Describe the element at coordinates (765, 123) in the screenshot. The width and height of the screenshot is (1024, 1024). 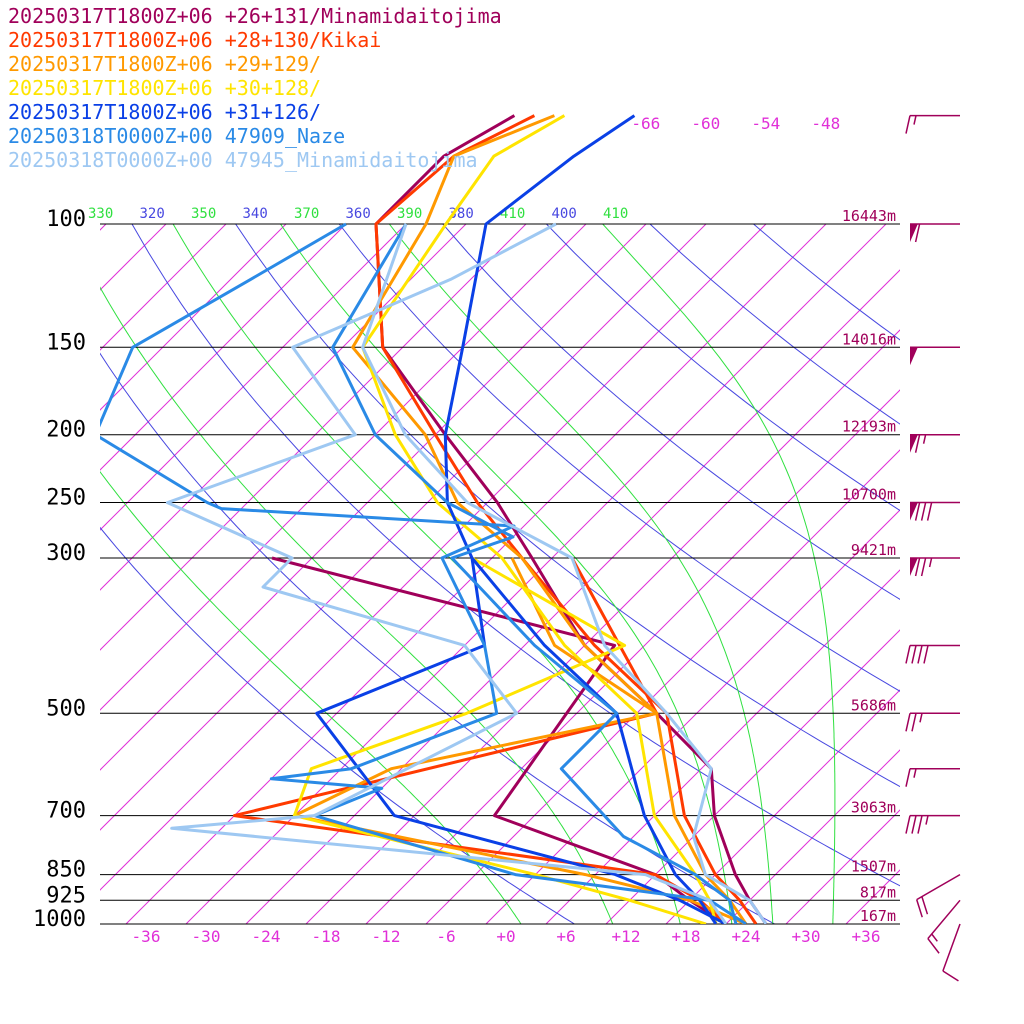
I see `isotherm-label: -54` at that location.